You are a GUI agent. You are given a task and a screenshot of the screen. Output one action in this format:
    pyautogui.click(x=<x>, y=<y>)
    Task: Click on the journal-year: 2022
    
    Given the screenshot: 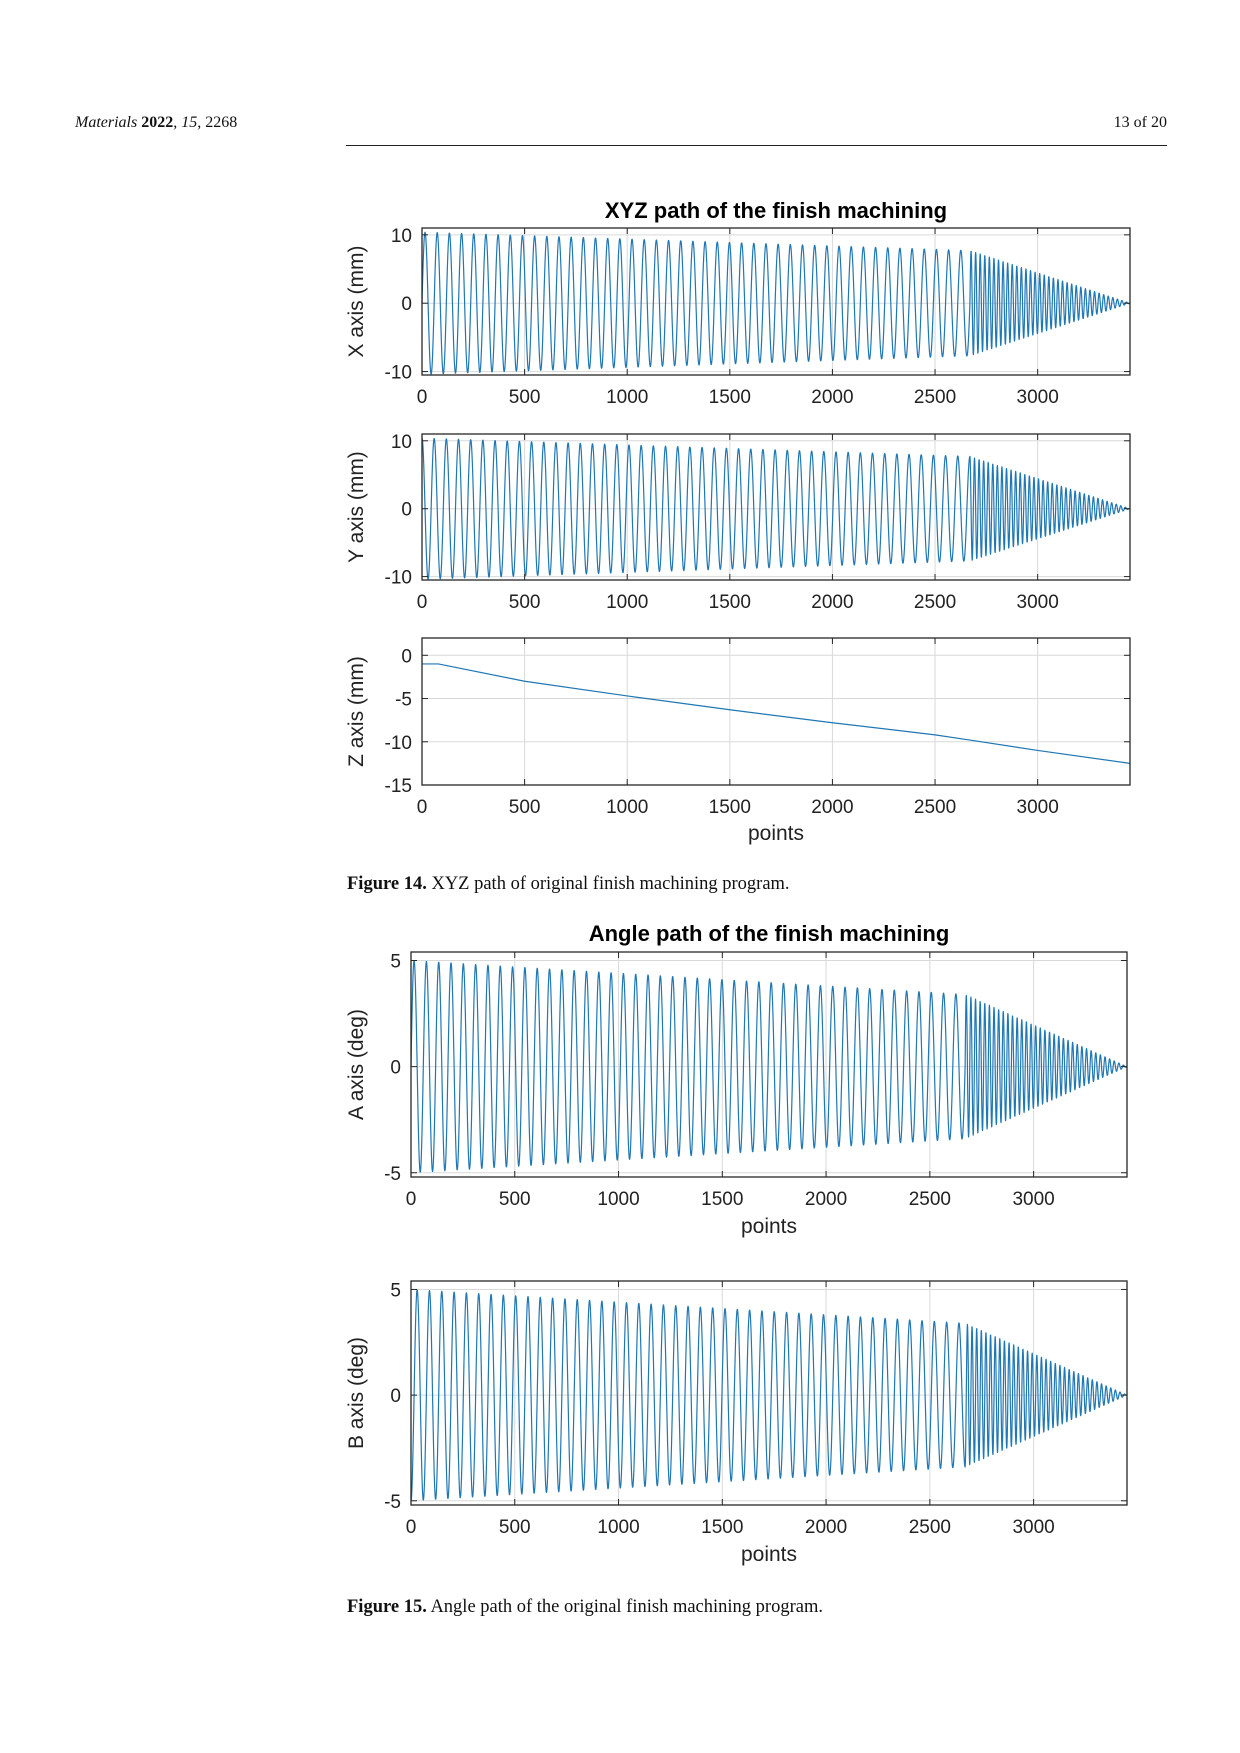 What is the action you would take?
    pyautogui.click(x=157, y=122)
    